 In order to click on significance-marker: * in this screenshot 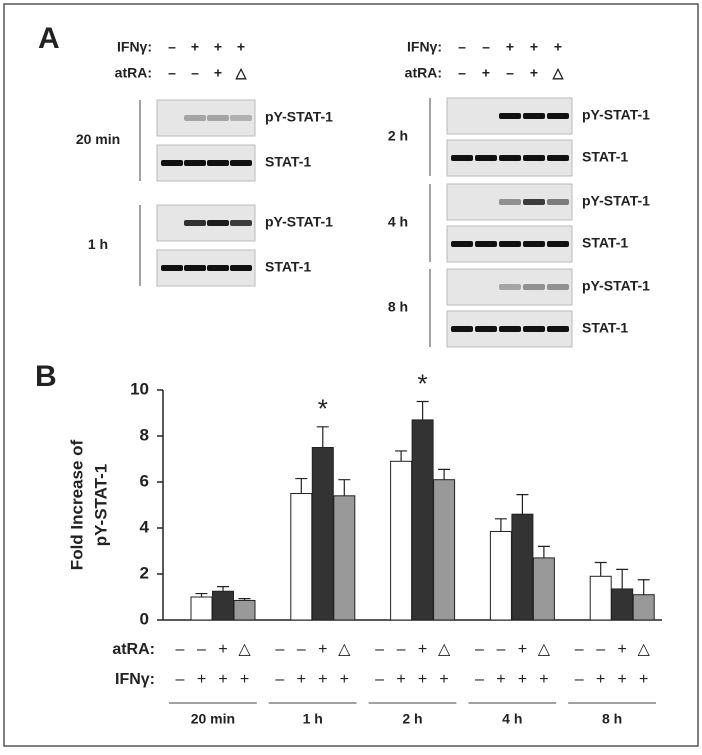, I will do `click(423, 383)`.